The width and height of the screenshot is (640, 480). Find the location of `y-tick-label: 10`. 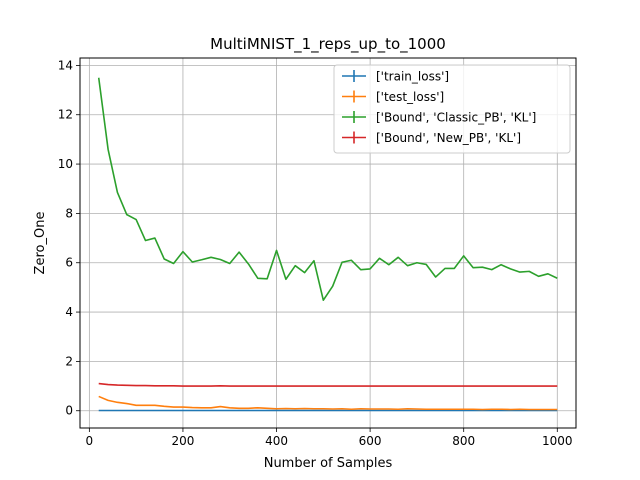

y-tick-label: 10 is located at coordinates (65, 164).